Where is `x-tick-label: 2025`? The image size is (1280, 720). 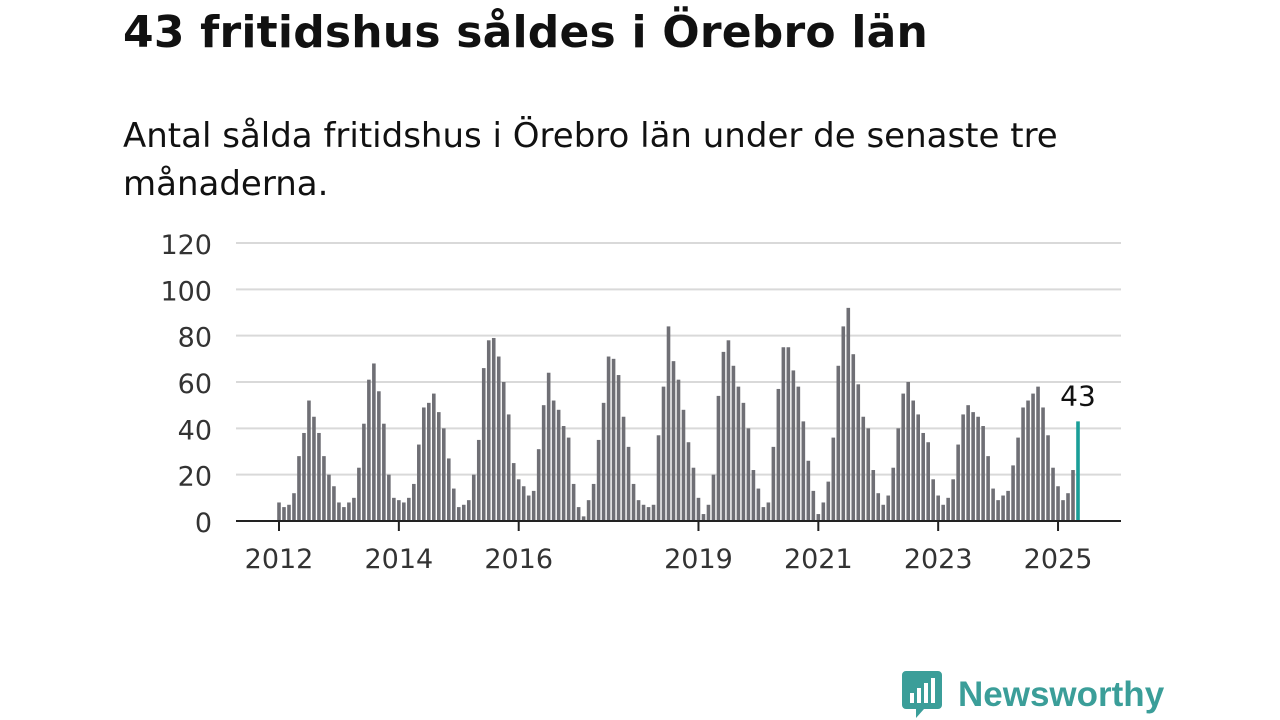
x-tick-label: 2025 is located at coordinates (1058, 559).